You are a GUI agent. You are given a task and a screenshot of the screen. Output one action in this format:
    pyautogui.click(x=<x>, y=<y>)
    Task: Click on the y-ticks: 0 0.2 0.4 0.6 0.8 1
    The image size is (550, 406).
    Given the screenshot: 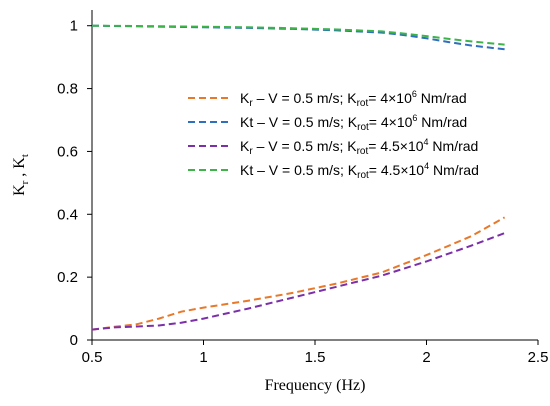 What is the action you would take?
    pyautogui.click(x=74, y=183)
    